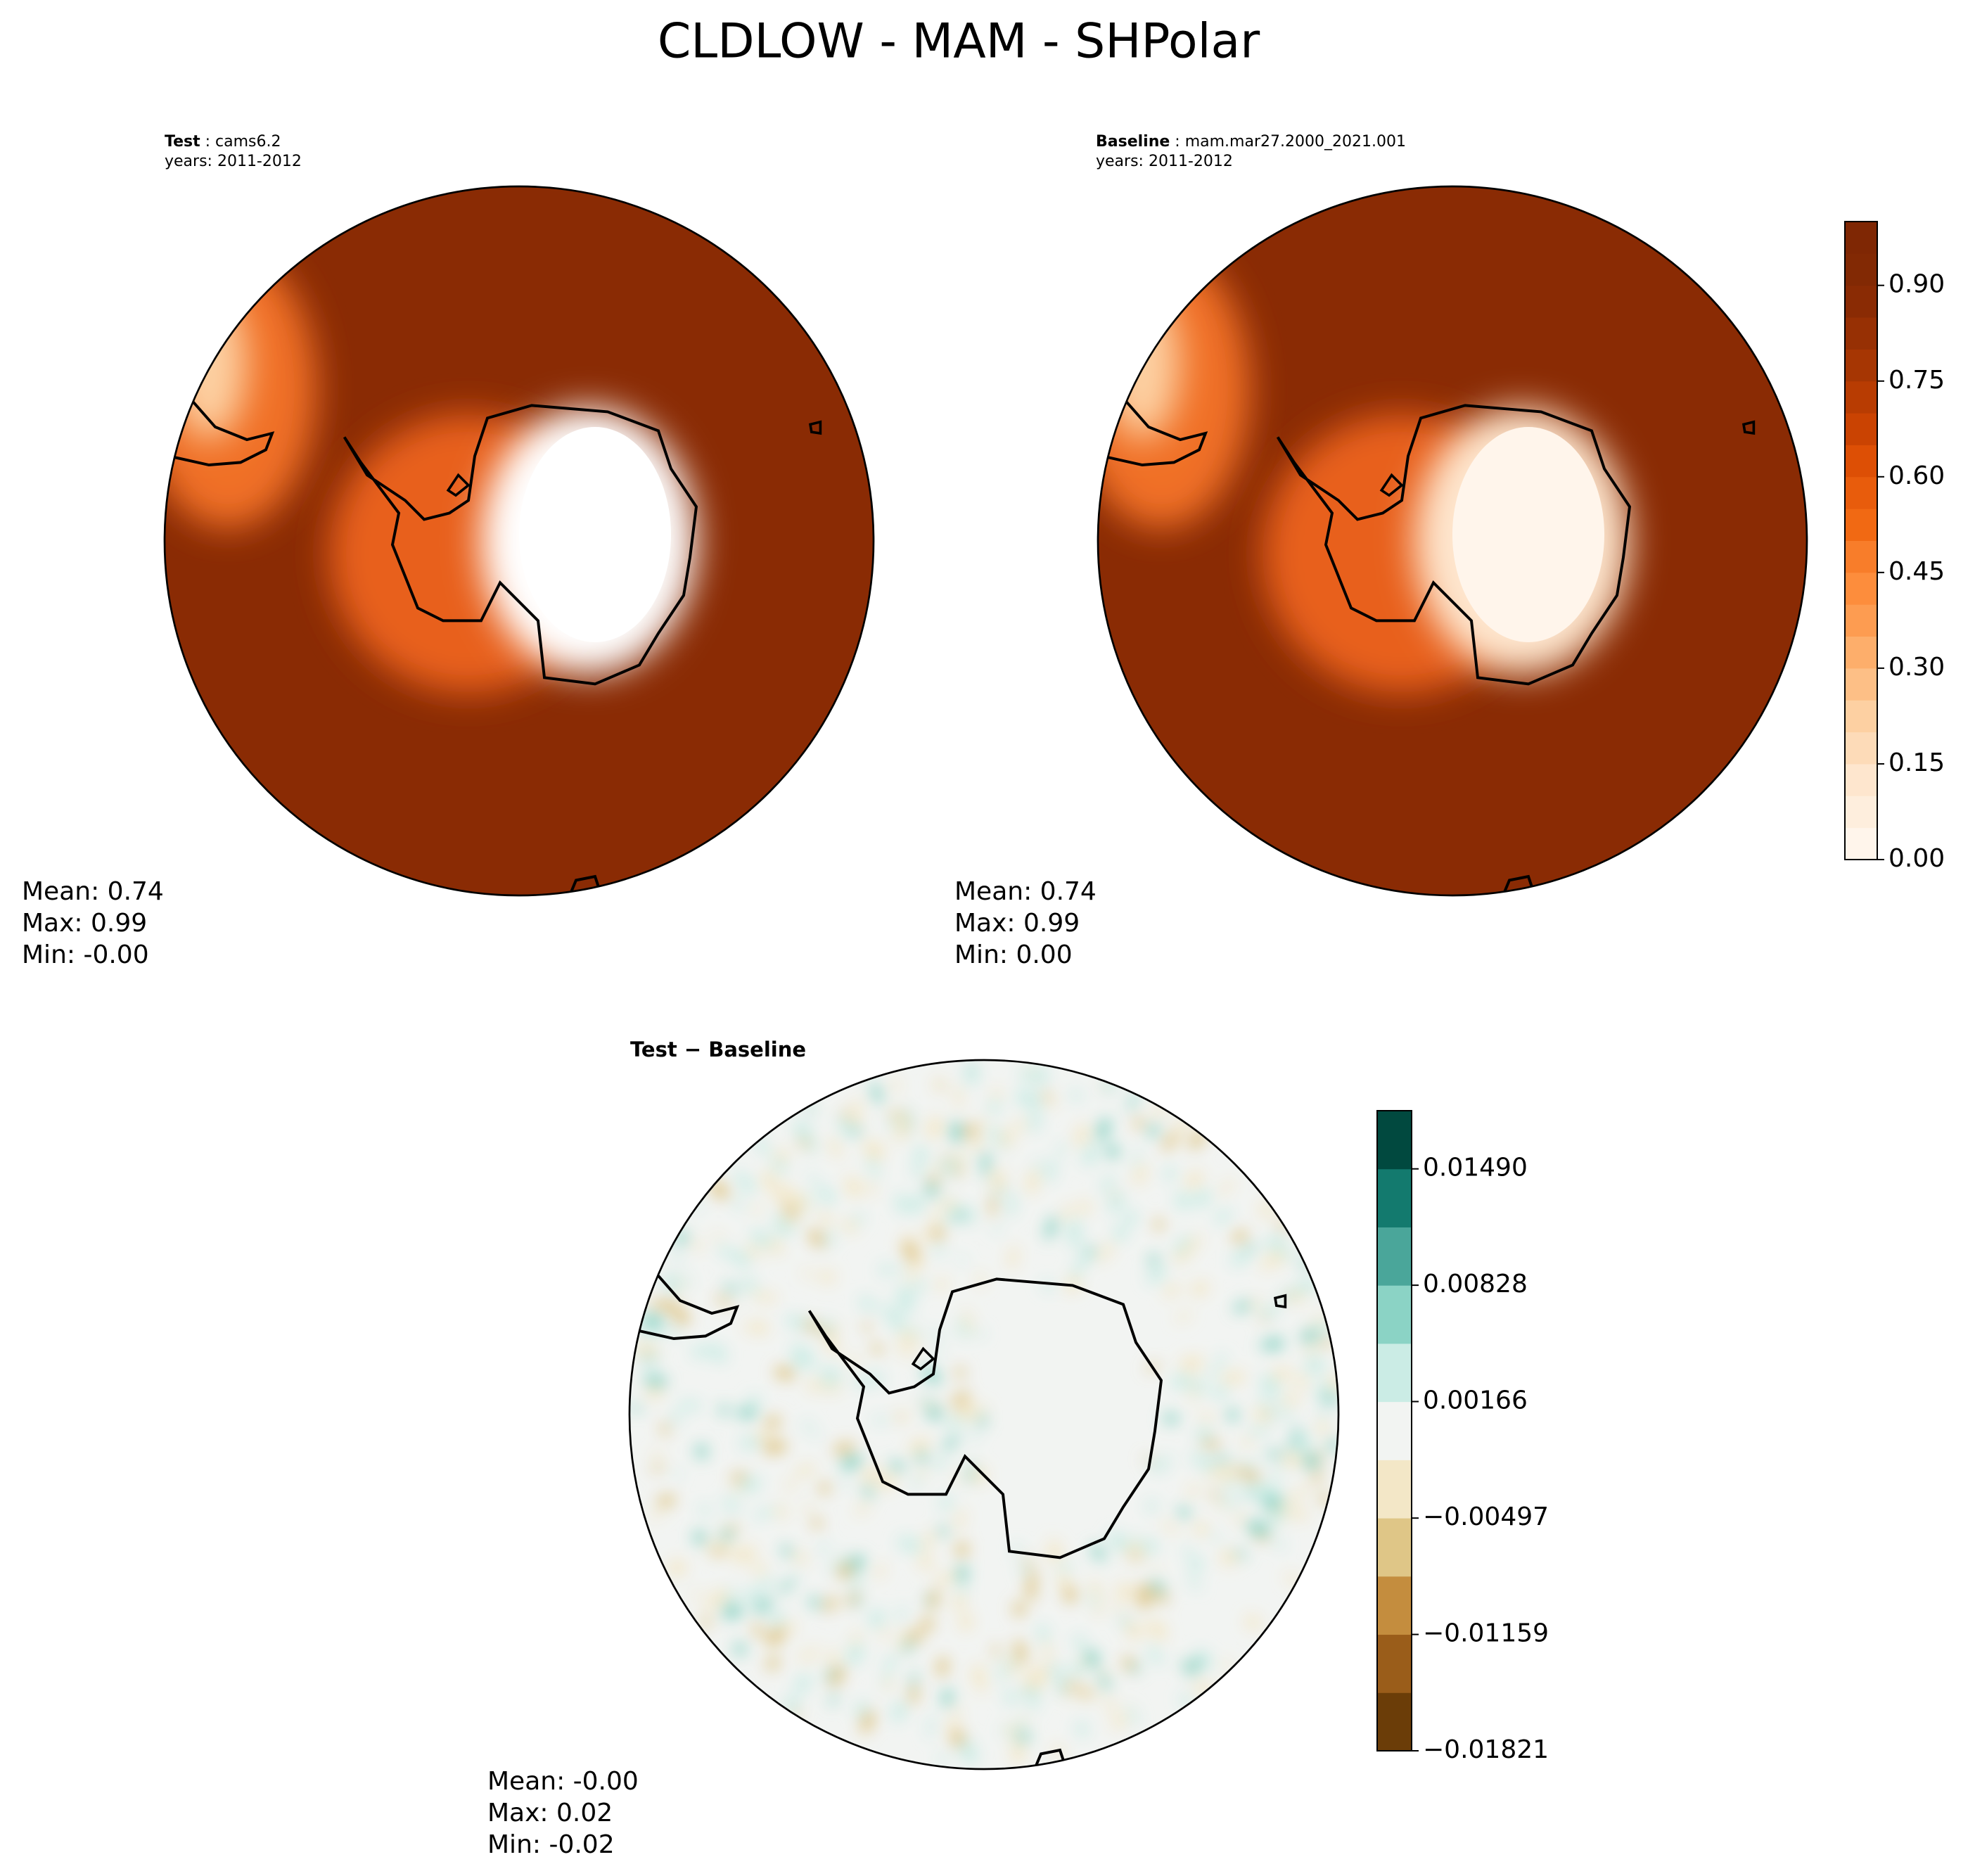 This screenshot has height=1876, width=1975. I want to click on map-difference, so click(984, 1414).